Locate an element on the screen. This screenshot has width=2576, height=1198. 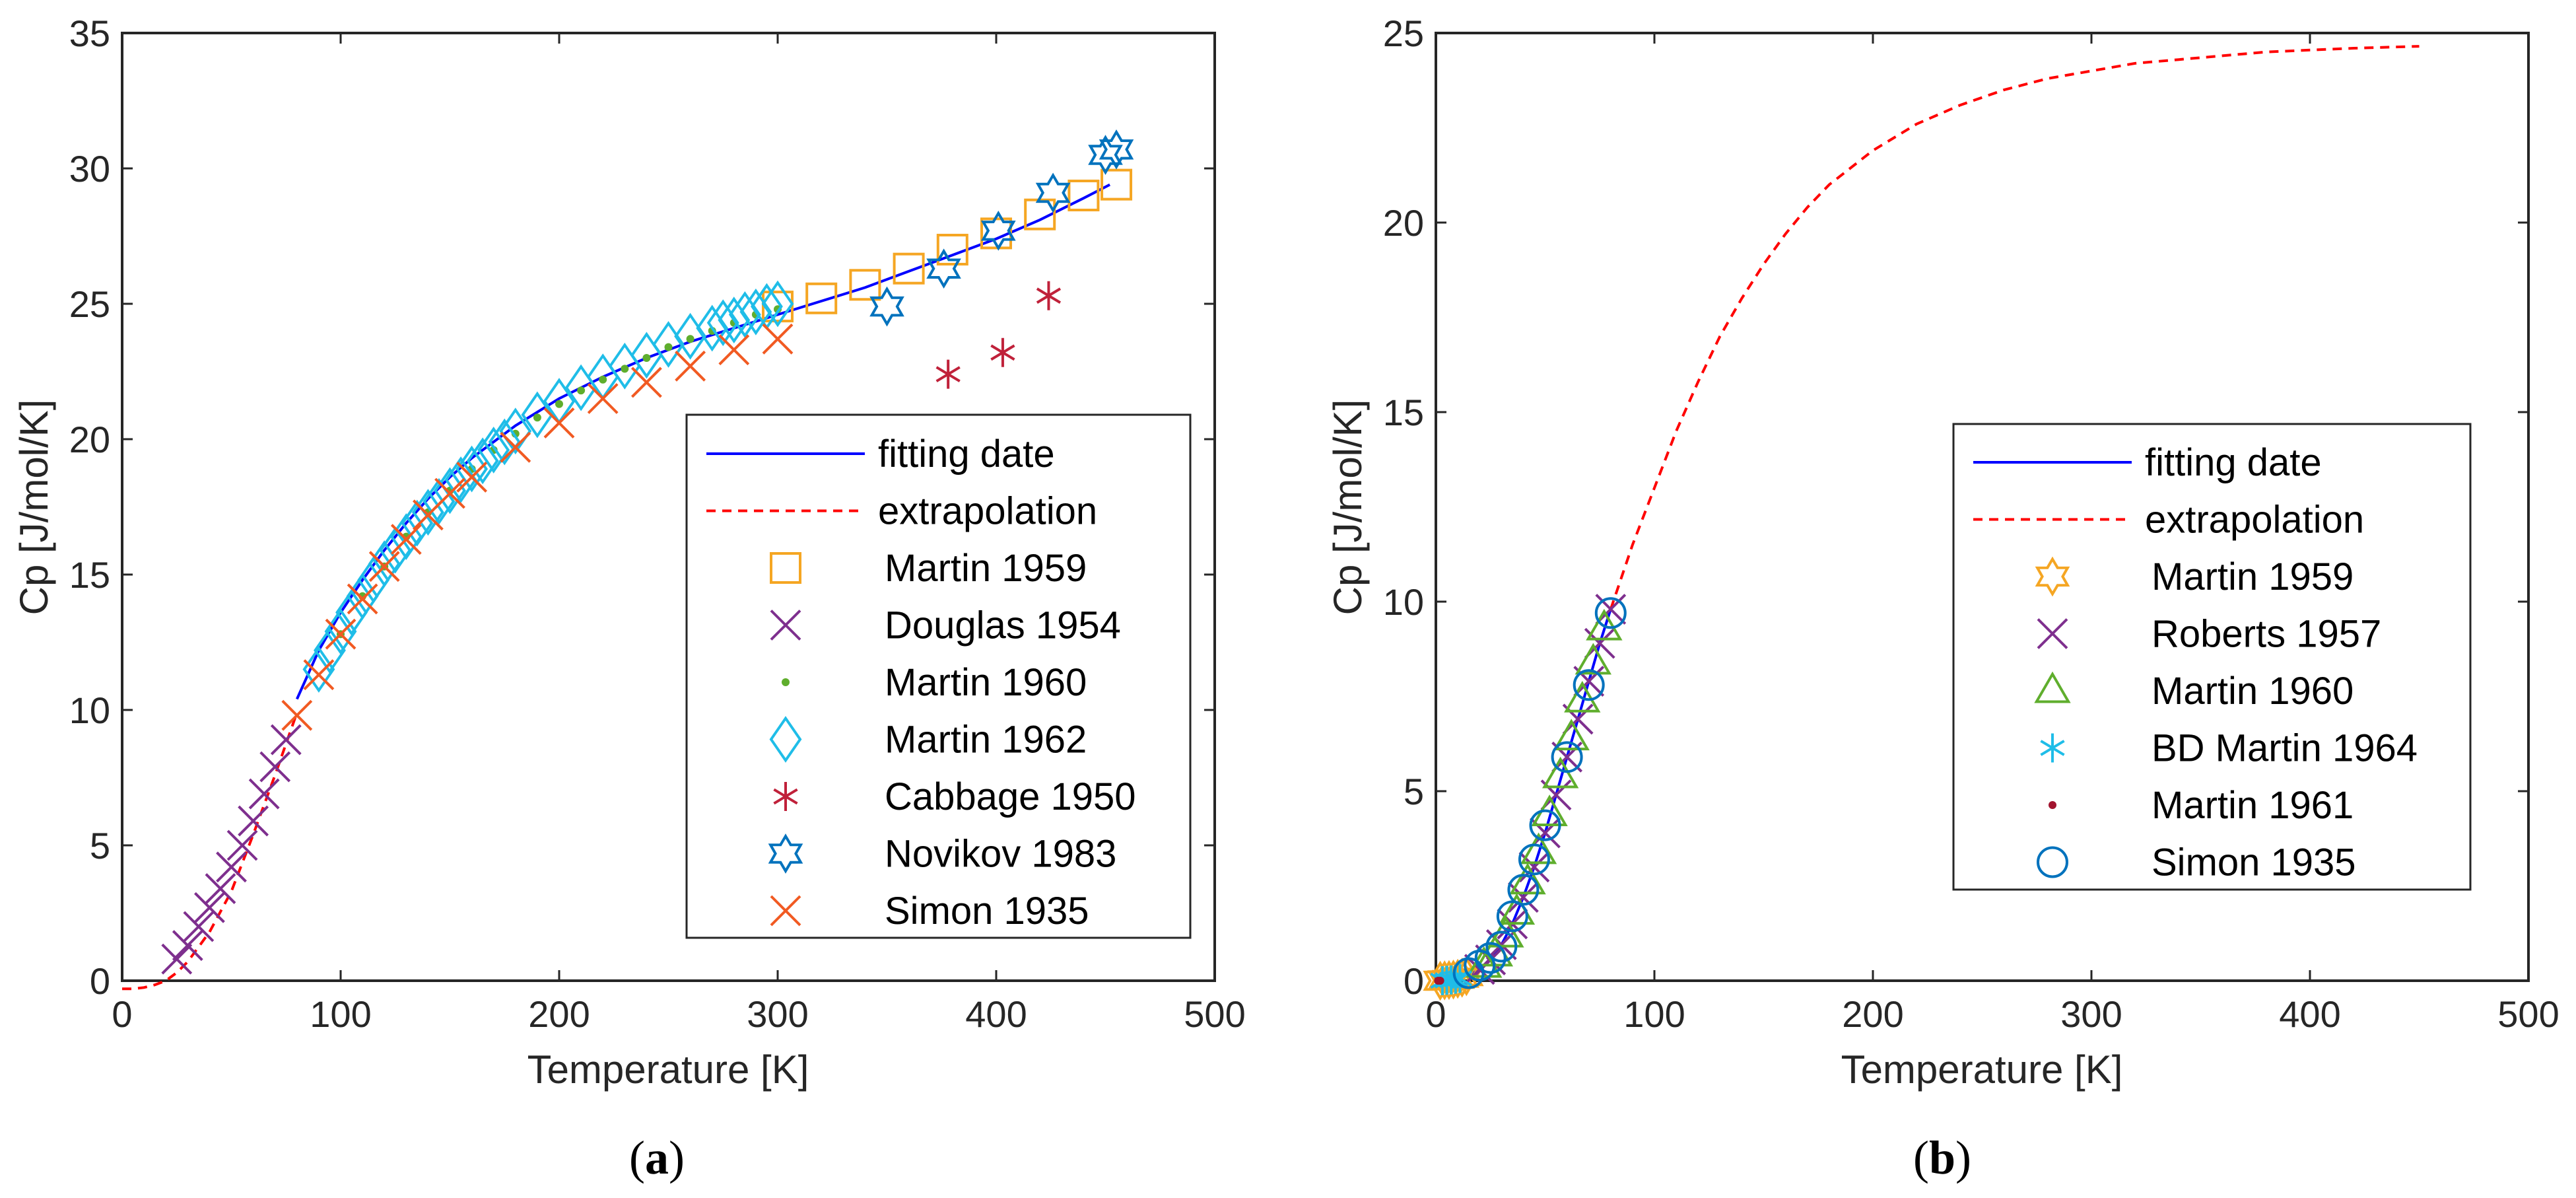
y-tick-label: 20 is located at coordinates (90, 440).